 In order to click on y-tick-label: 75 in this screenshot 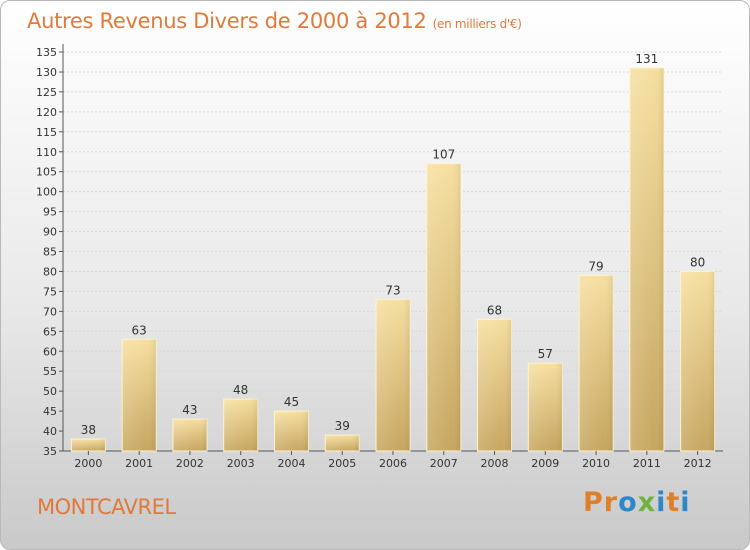, I will do `click(50, 291)`.